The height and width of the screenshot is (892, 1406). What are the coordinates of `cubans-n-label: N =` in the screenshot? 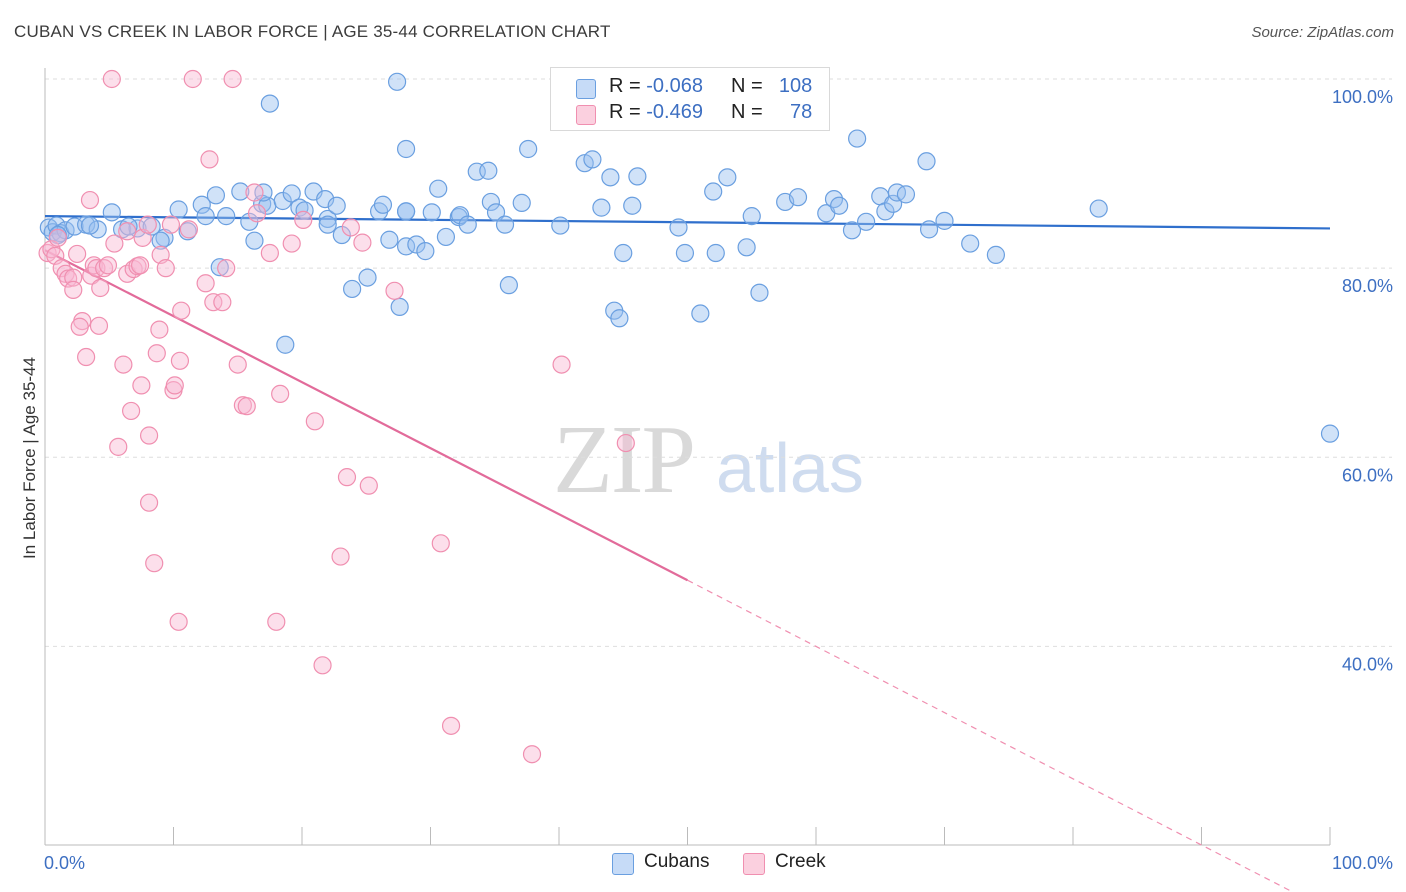 It's located at (747, 86).